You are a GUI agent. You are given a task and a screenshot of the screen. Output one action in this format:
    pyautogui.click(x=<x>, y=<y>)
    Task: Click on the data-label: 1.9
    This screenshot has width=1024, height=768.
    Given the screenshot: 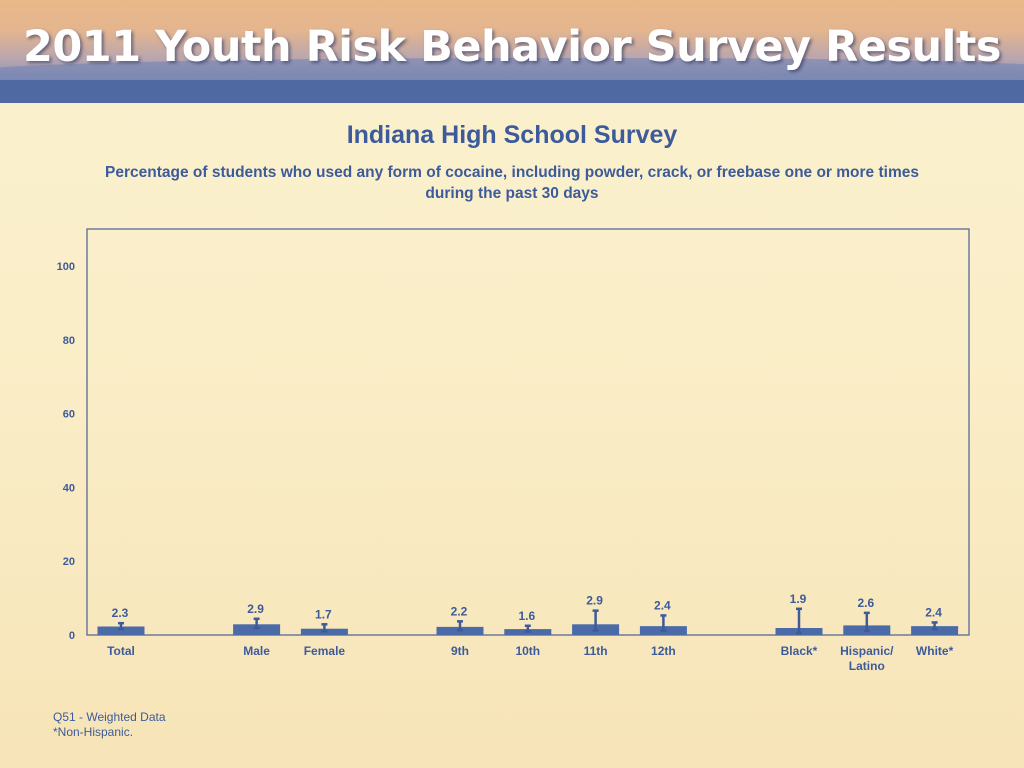 What is the action you would take?
    pyautogui.click(x=798, y=599)
    